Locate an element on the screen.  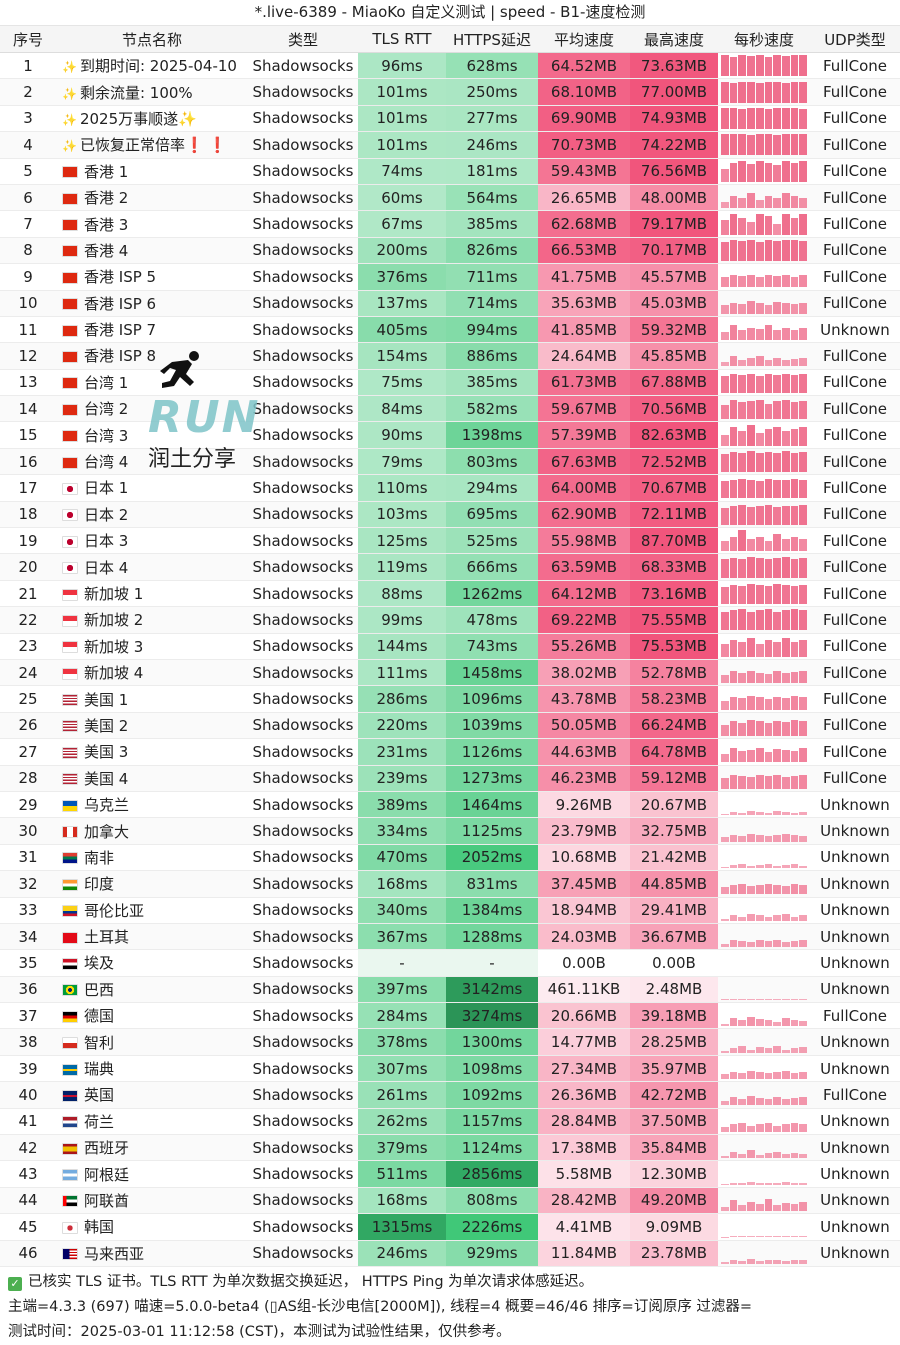
https-latency: 277ms is located at coordinates (492, 118).